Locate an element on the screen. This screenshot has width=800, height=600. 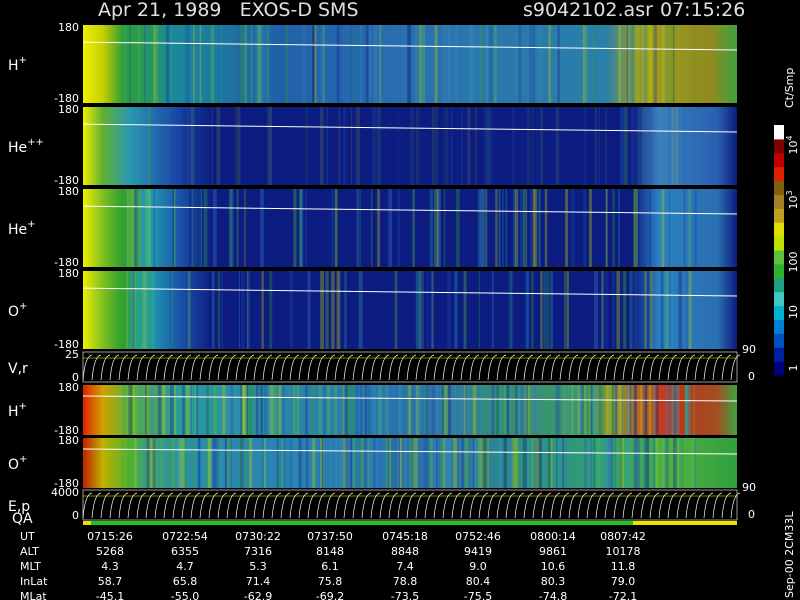
charge: + is located at coordinates (23, 60).